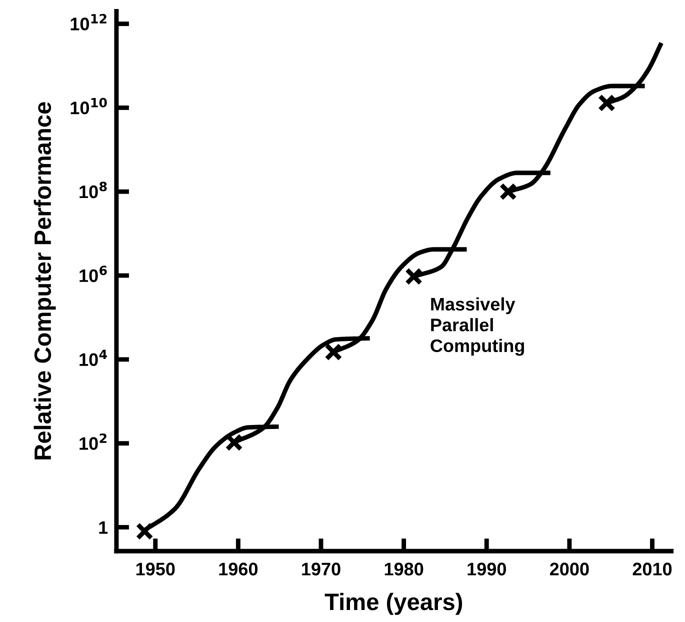 The width and height of the screenshot is (685, 622). I want to click on y-tick-label: 1, so click(103, 527).